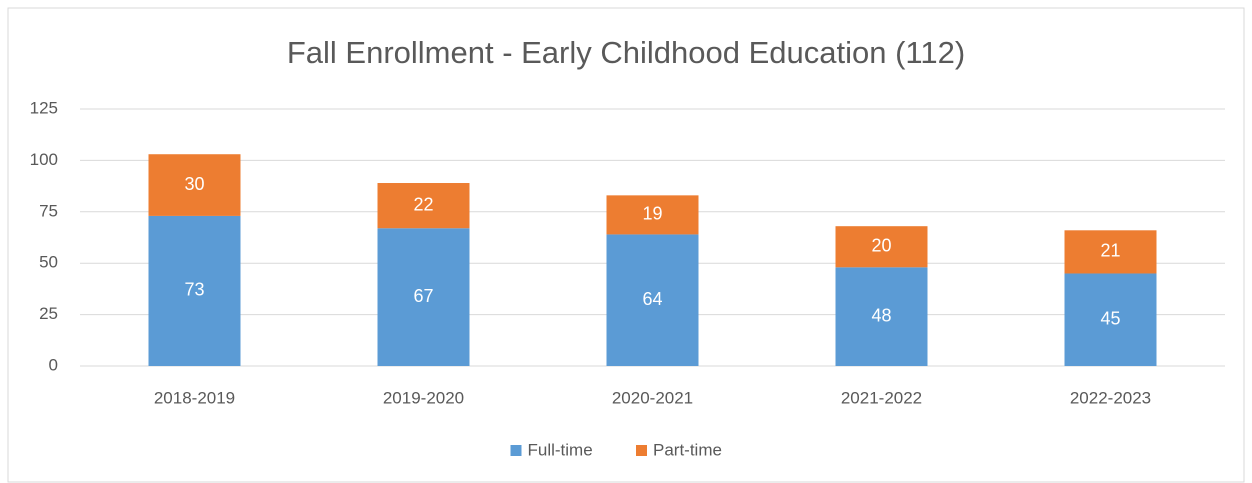 This screenshot has height=483, width=1252. I want to click on legend-label: Full-time, so click(560, 449).